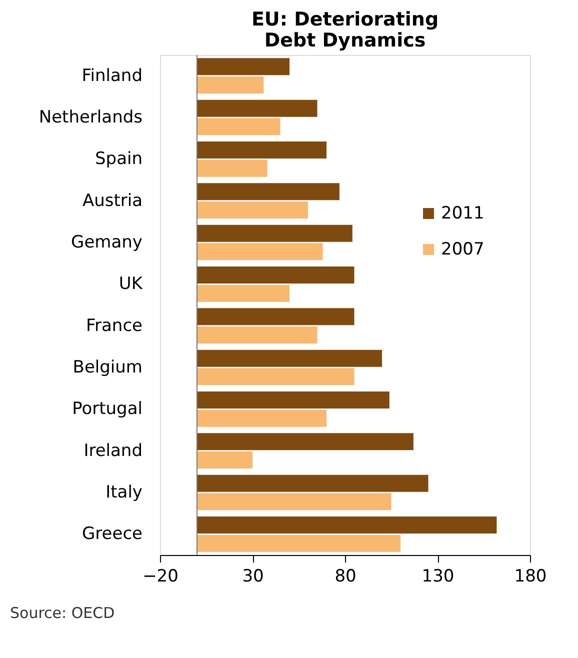 Image resolution: width=578 pixels, height=658 pixels. Describe the element at coordinates (530, 576) in the screenshot. I see `x-tick-label: 180` at that location.